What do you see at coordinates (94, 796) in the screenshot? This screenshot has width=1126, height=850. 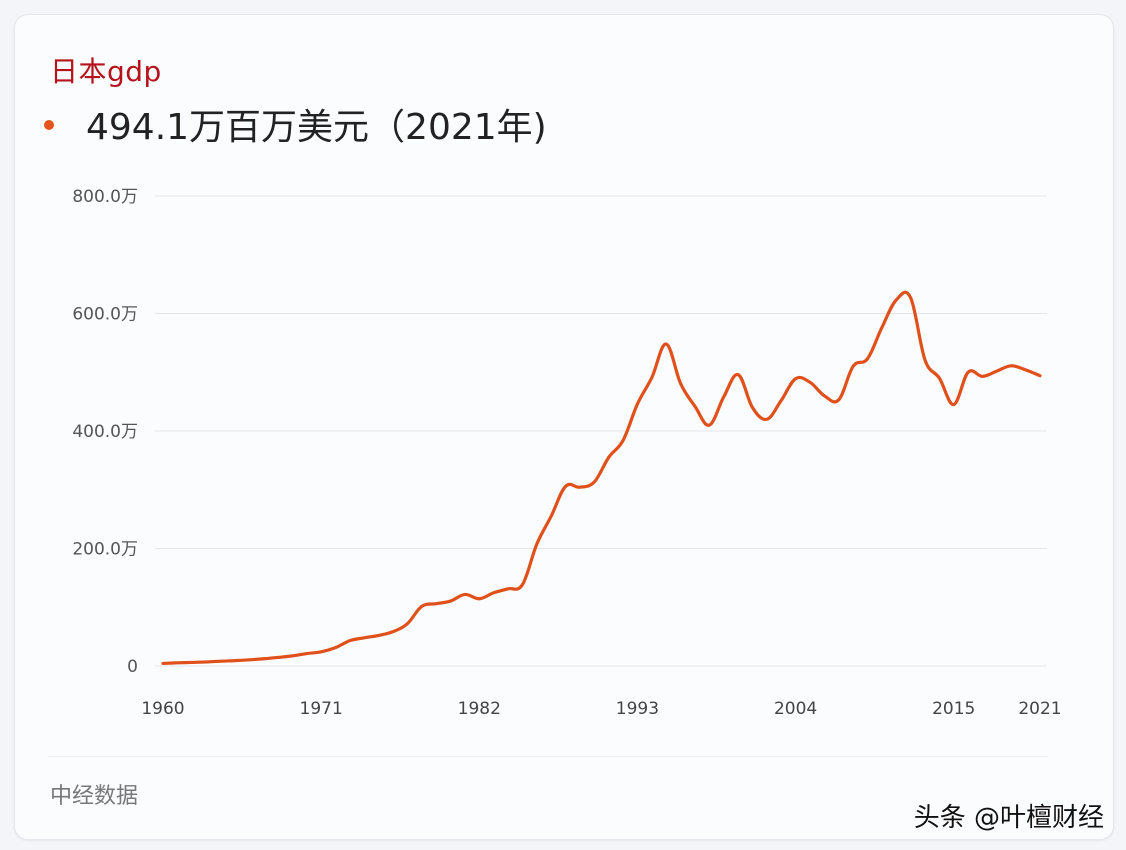 I see `data-source: 中经数据` at bounding box center [94, 796].